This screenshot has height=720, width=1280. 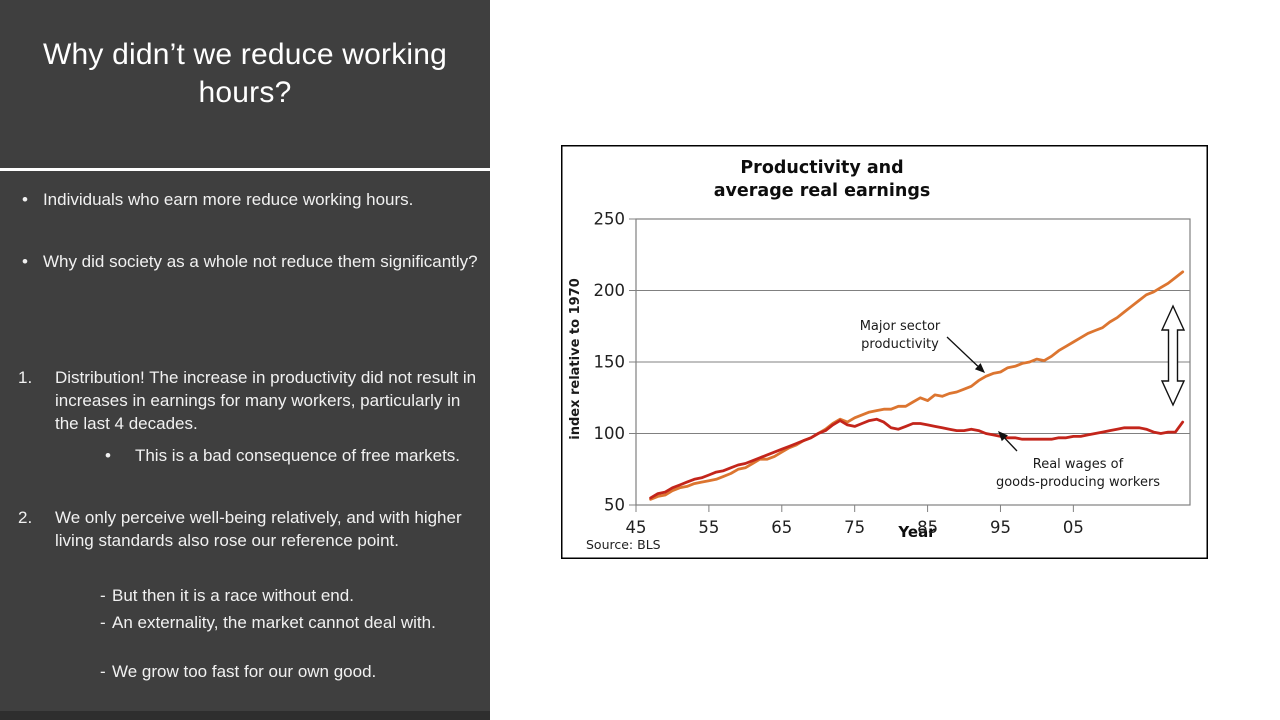 What do you see at coordinates (25, 517) in the screenshot?
I see `item-number: 2.` at bounding box center [25, 517].